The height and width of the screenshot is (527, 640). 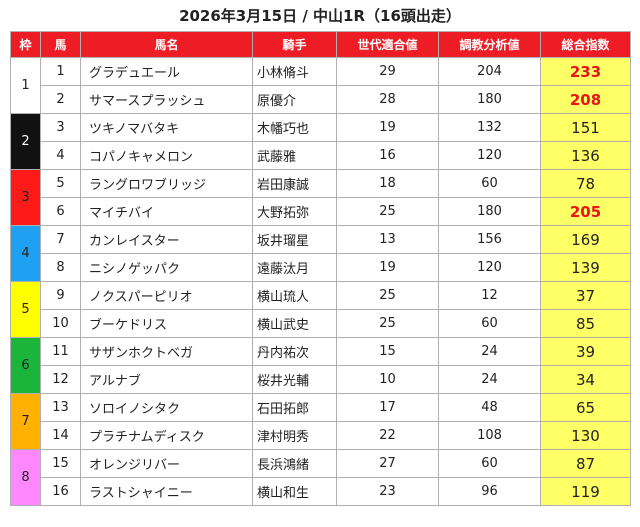 What do you see at coordinates (25, 477) in the screenshot?
I see `waku-cell: 8` at bounding box center [25, 477].